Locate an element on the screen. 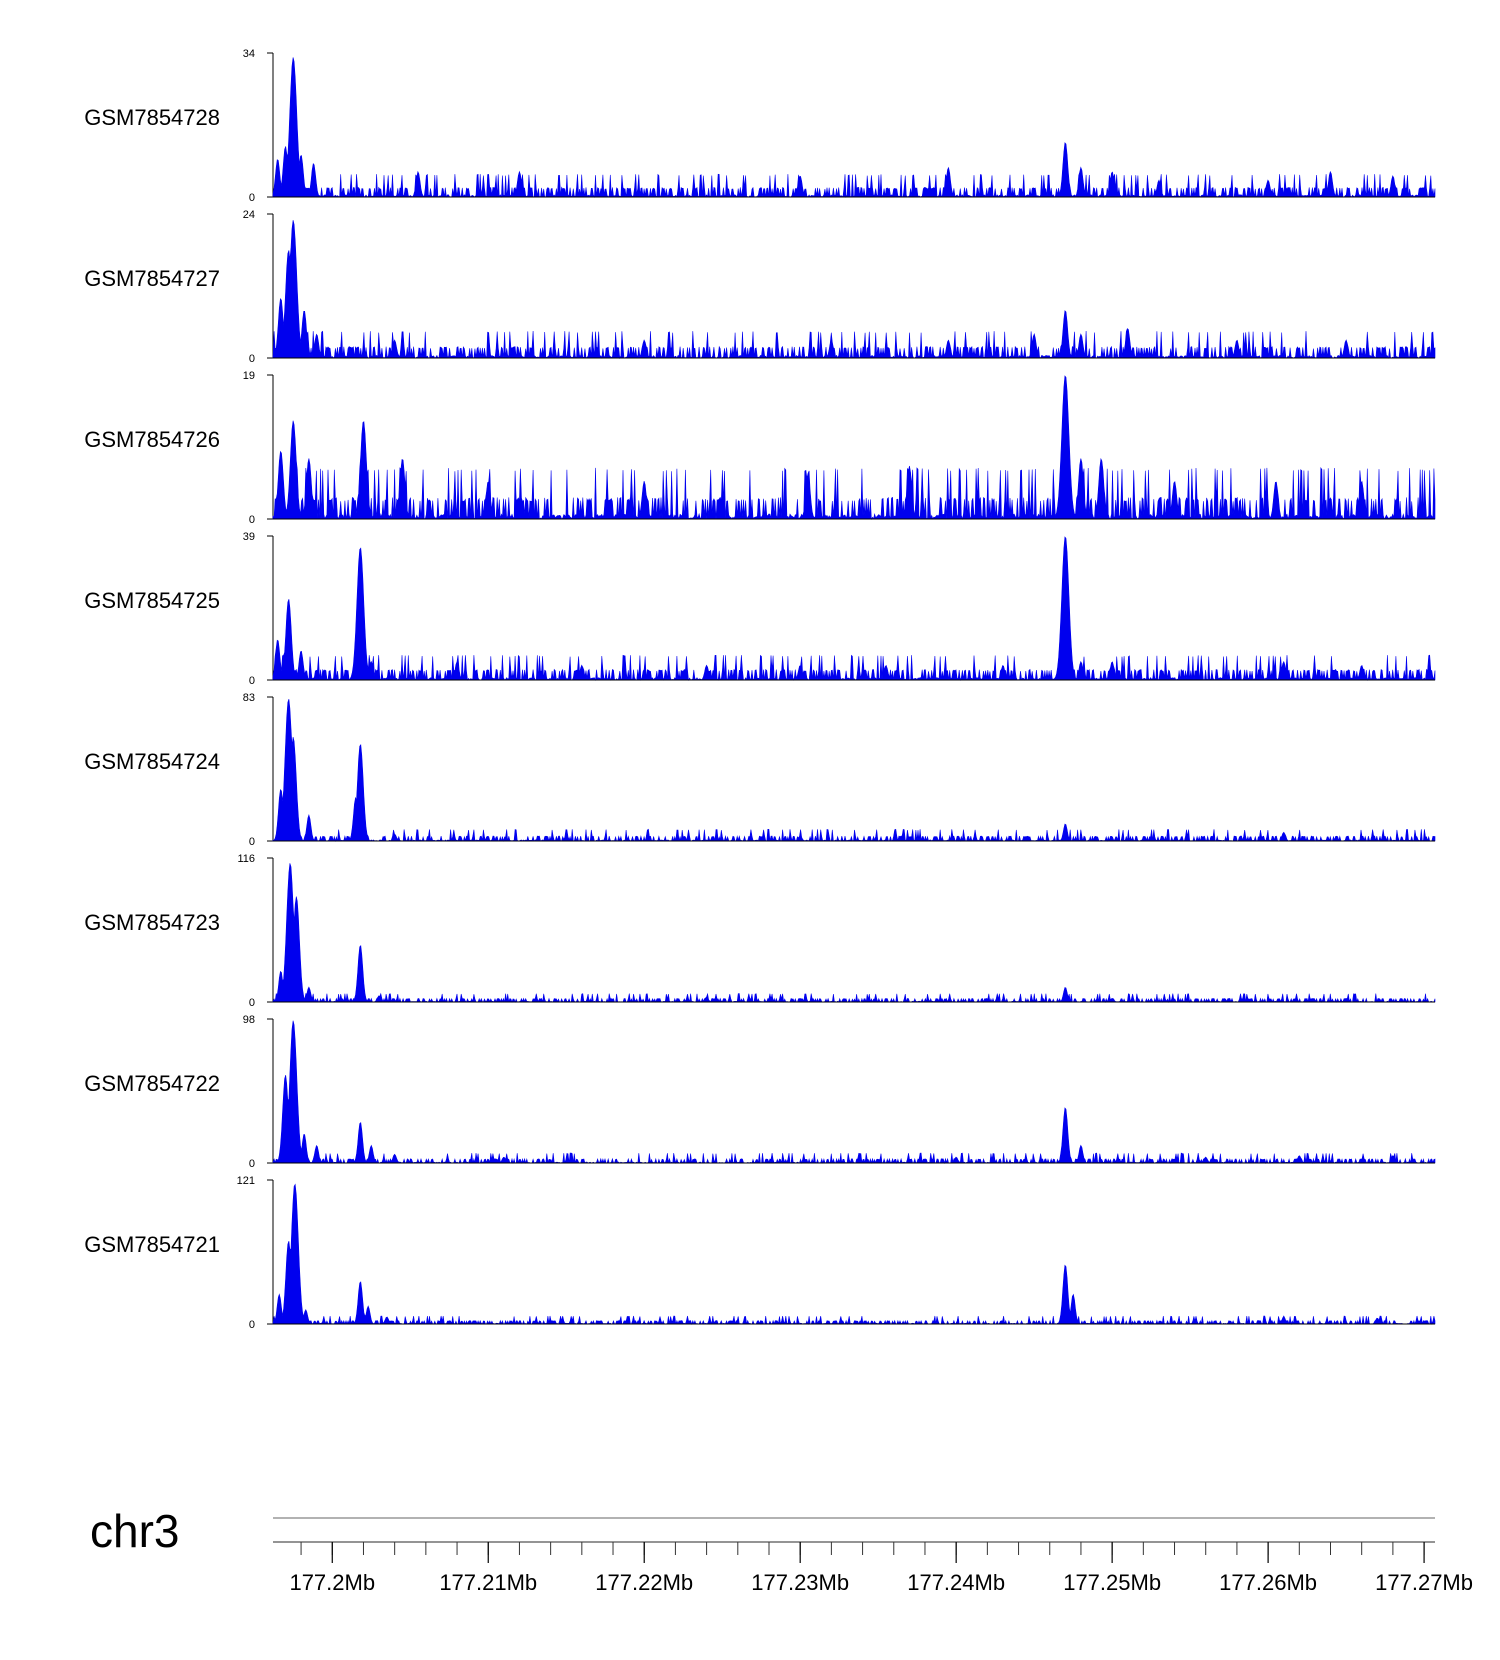 This screenshot has width=1500, height=1660. y-max-label: 98 is located at coordinates (249, 1020).